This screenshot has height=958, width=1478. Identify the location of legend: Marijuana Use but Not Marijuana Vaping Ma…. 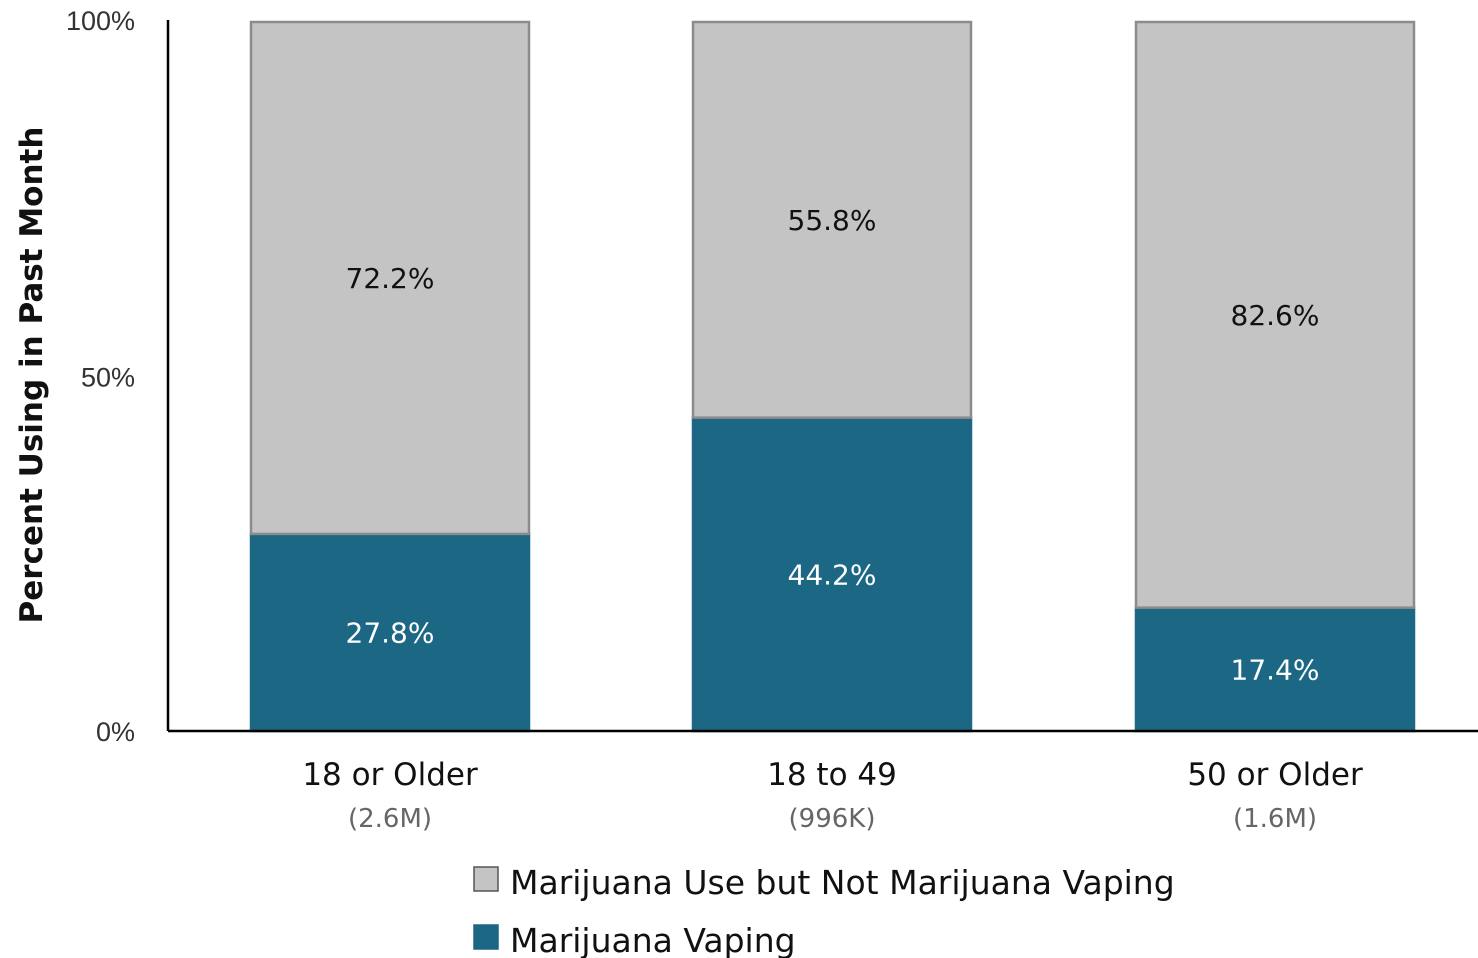
(824, 910).